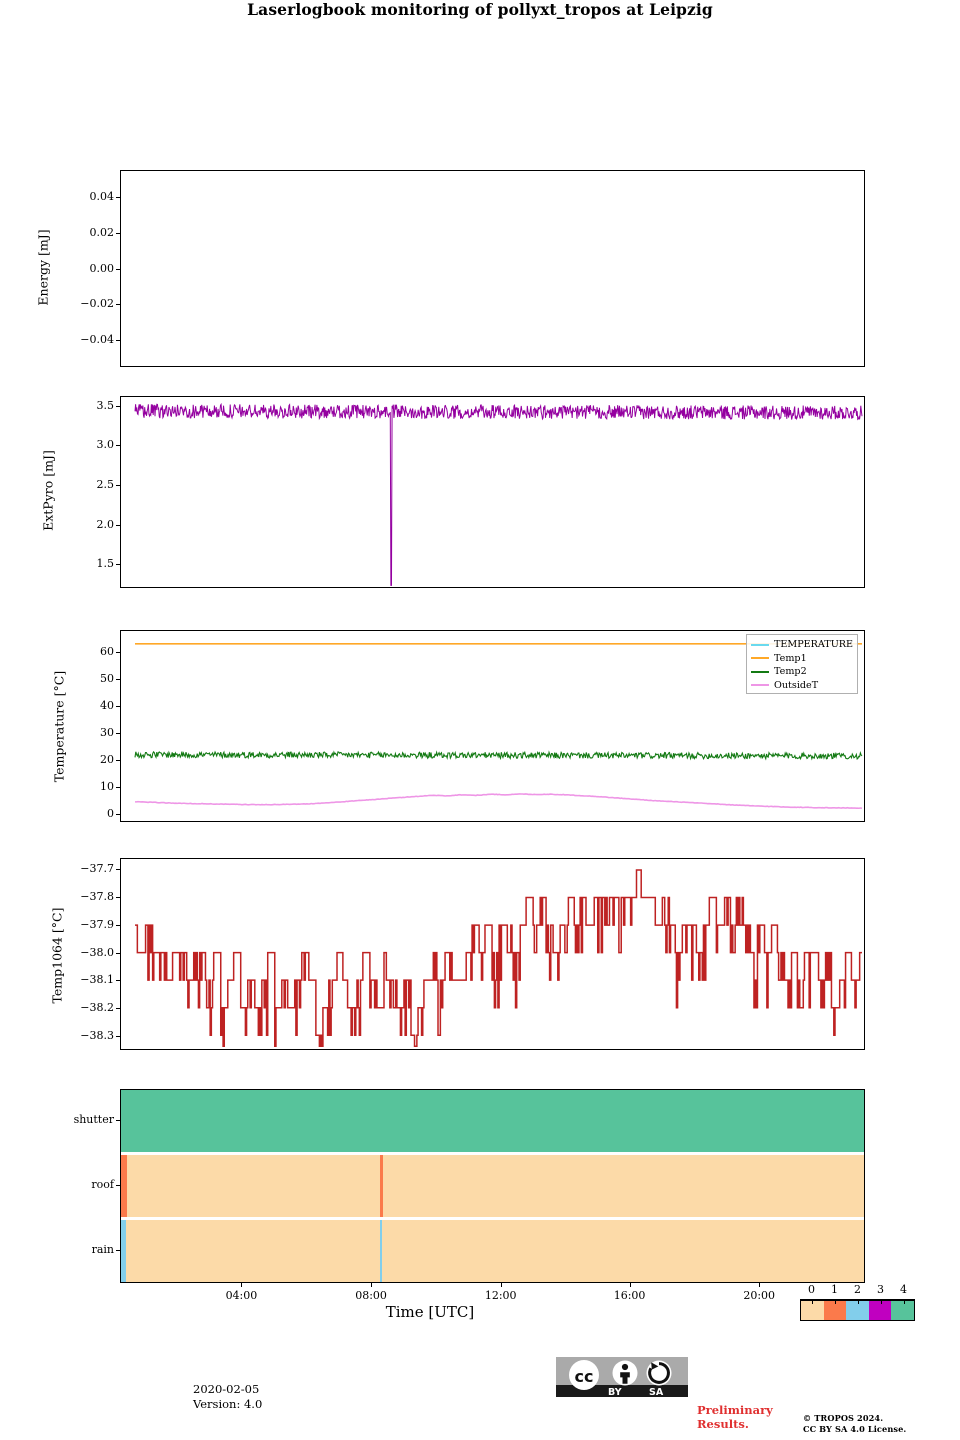 The image size is (960, 1440). Describe the element at coordinates (814, 645) in the screenshot. I see `legend-label: TEMPERATURE` at that location.